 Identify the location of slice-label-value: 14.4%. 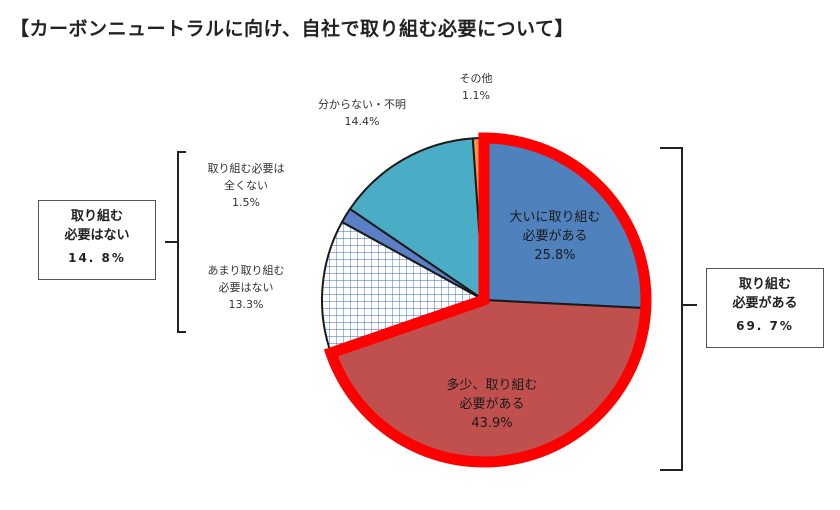
(362, 121).